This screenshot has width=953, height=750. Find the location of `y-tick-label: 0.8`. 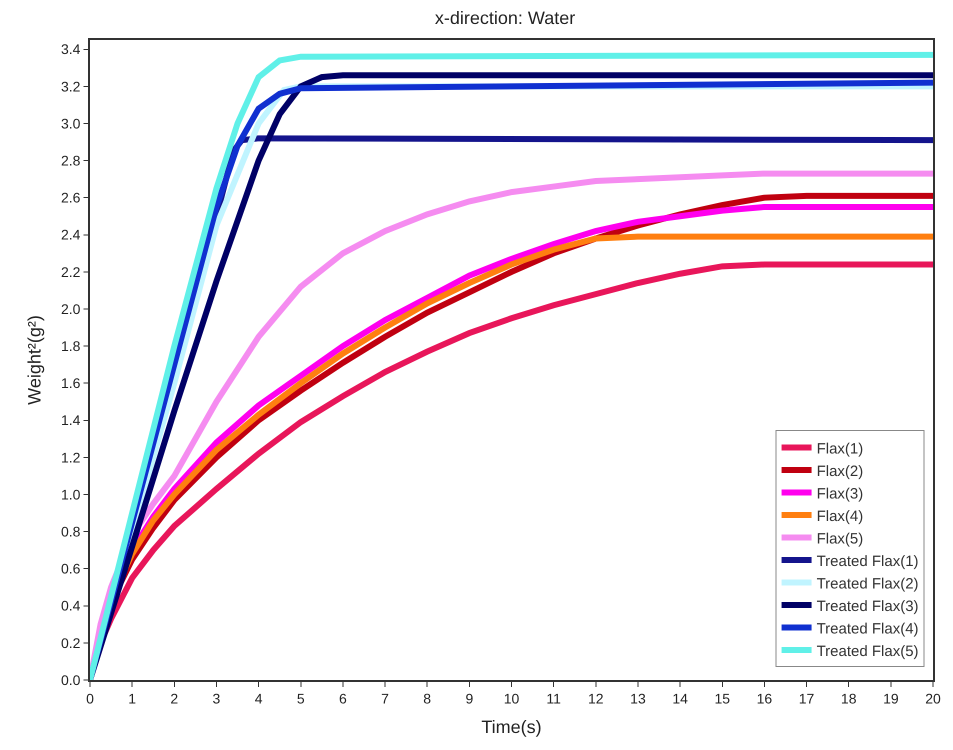

y-tick-label: 0.8 is located at coordinates (70, 531).